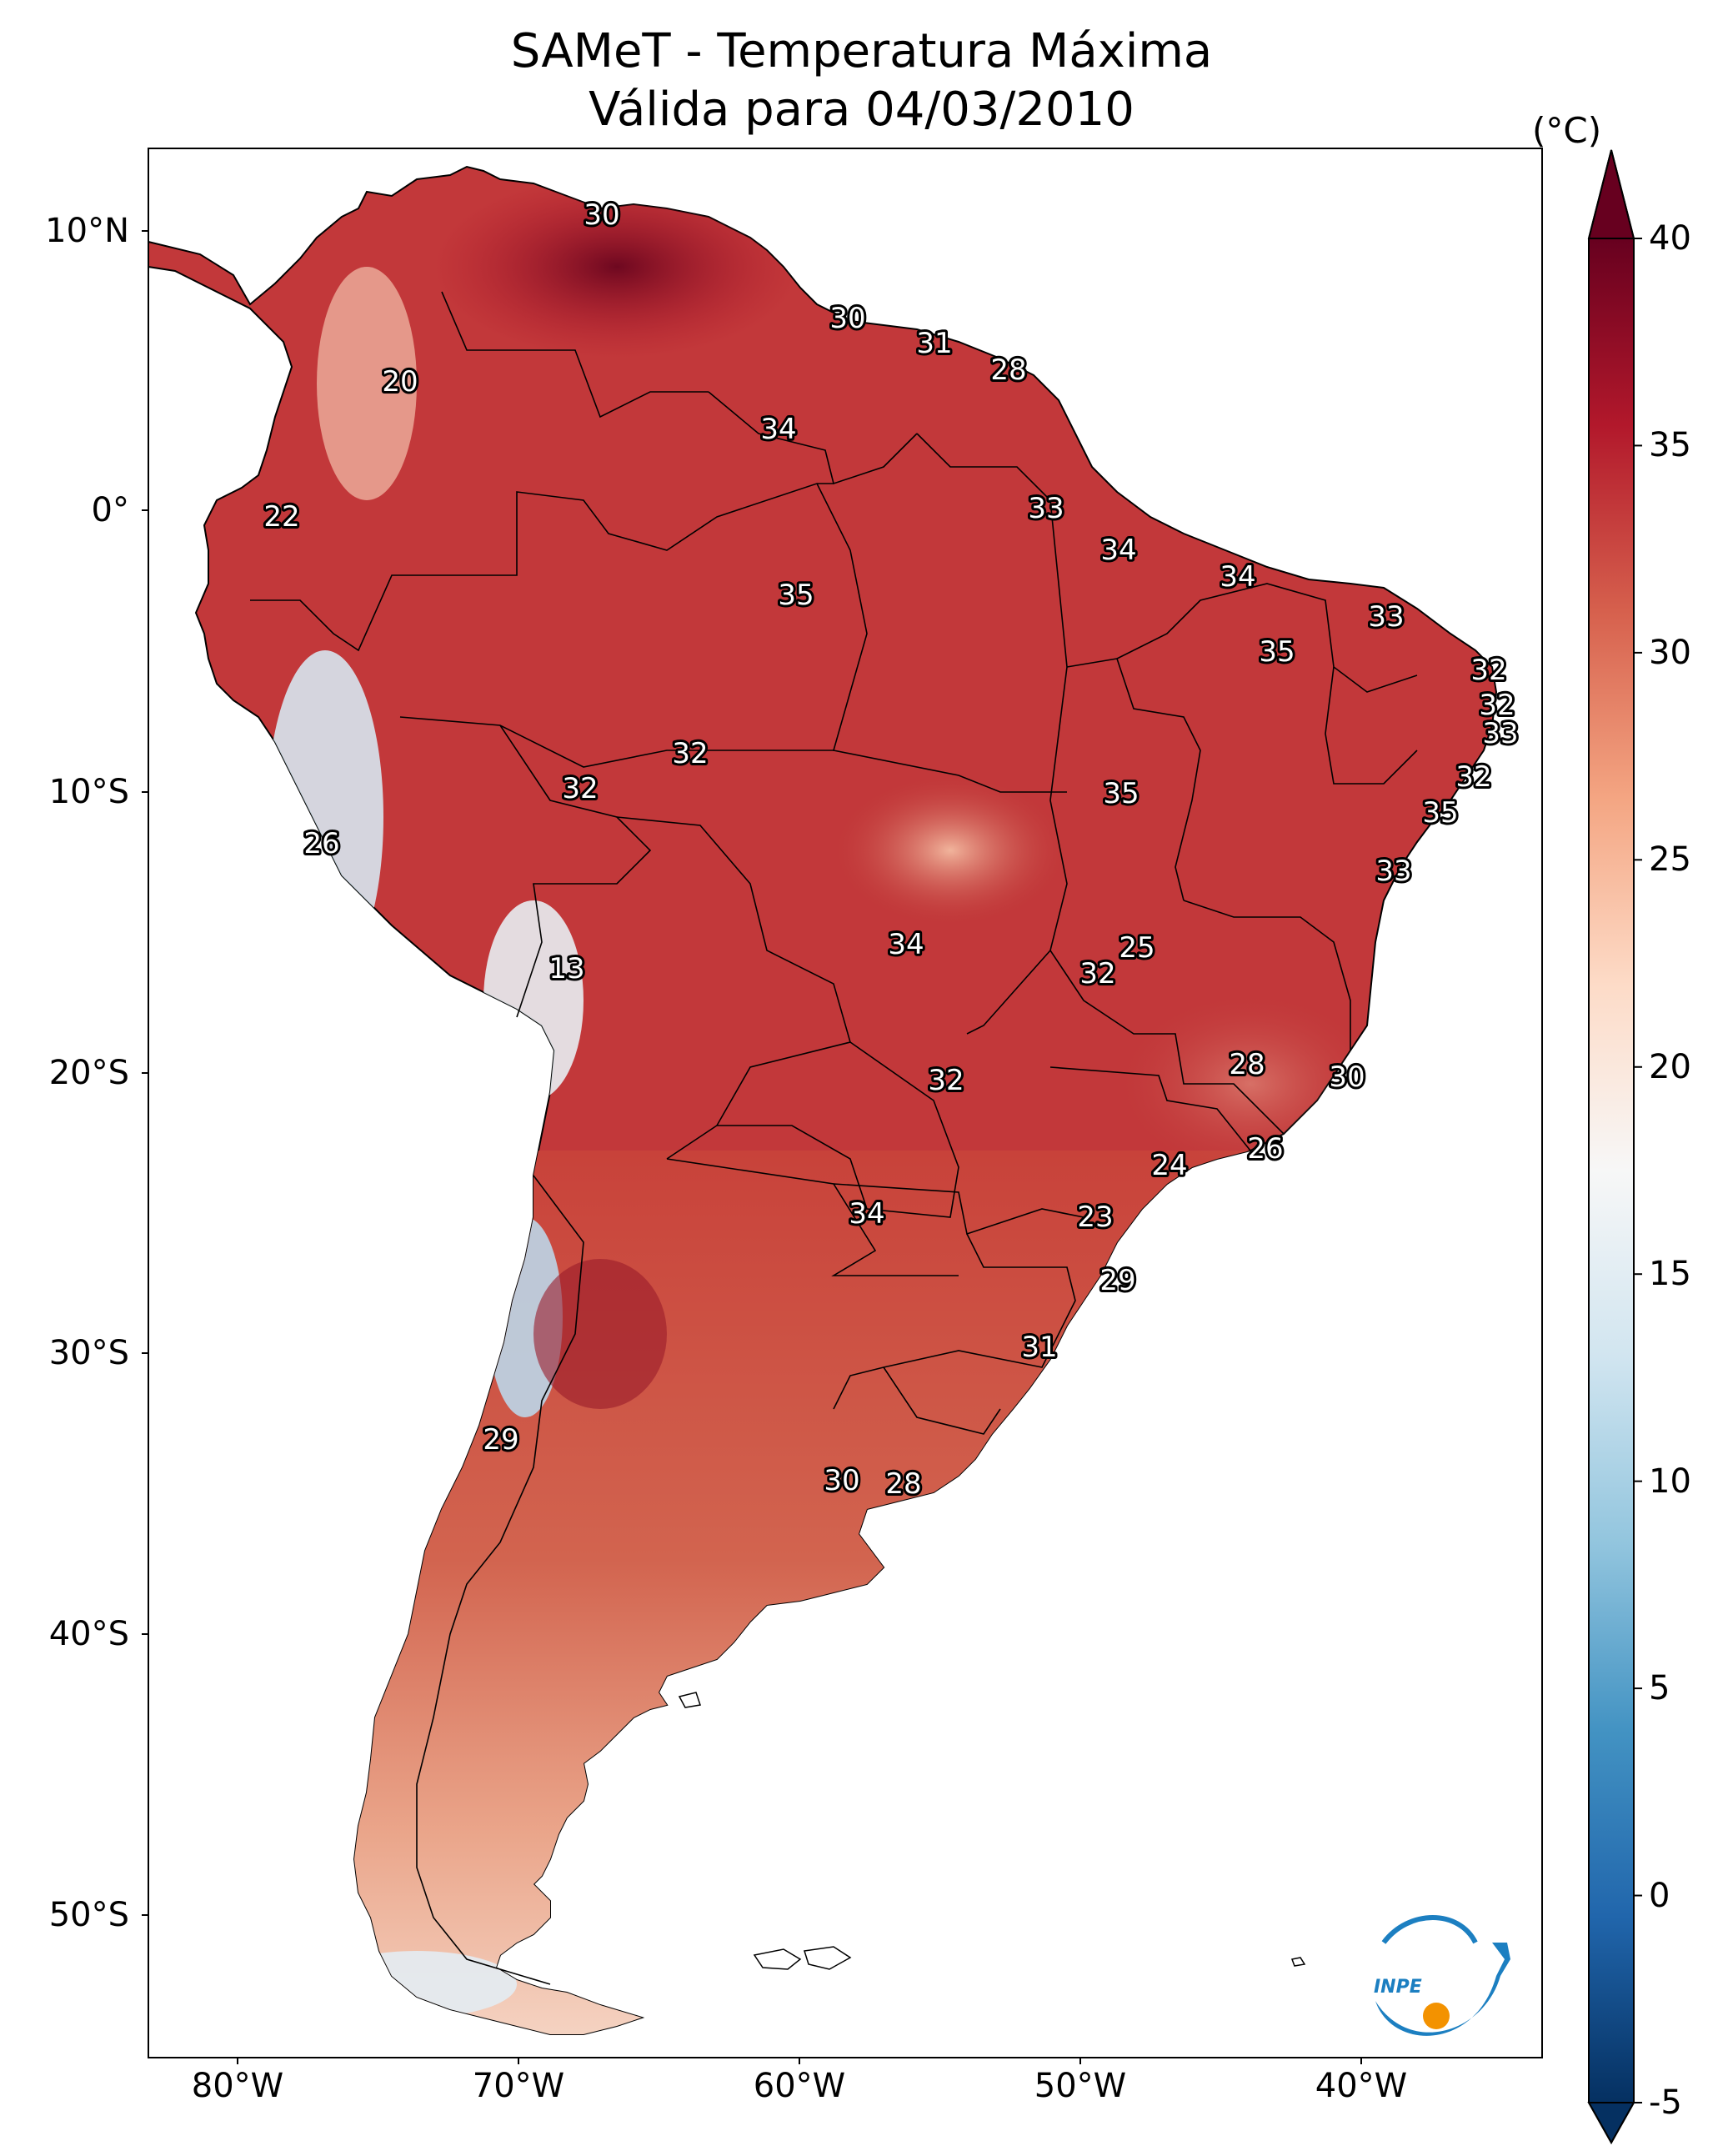 The image size is (1723, 2156). I want to click on contour-label: 22, so click(281, 517).